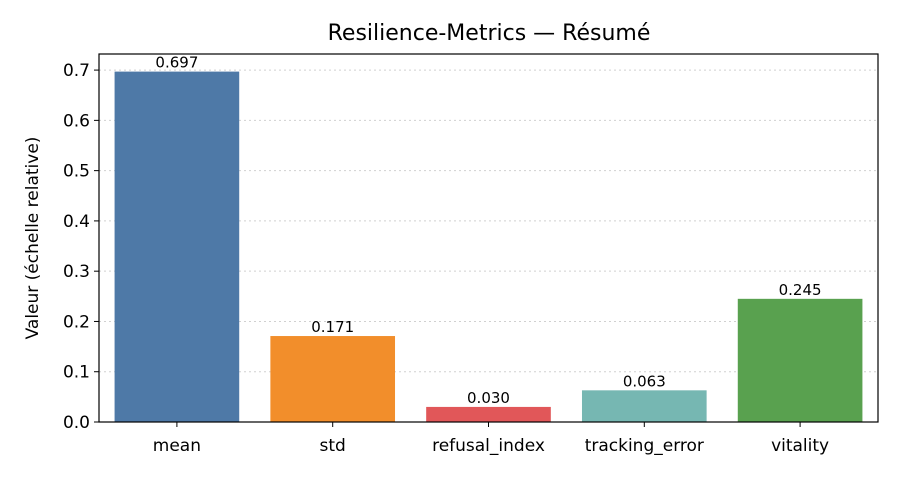 This screenshot has height=480, width=900. Describe the element at coordinates (488, 398) in the screenshot. I see `data-label-refusal_index: 0.030` at that location.